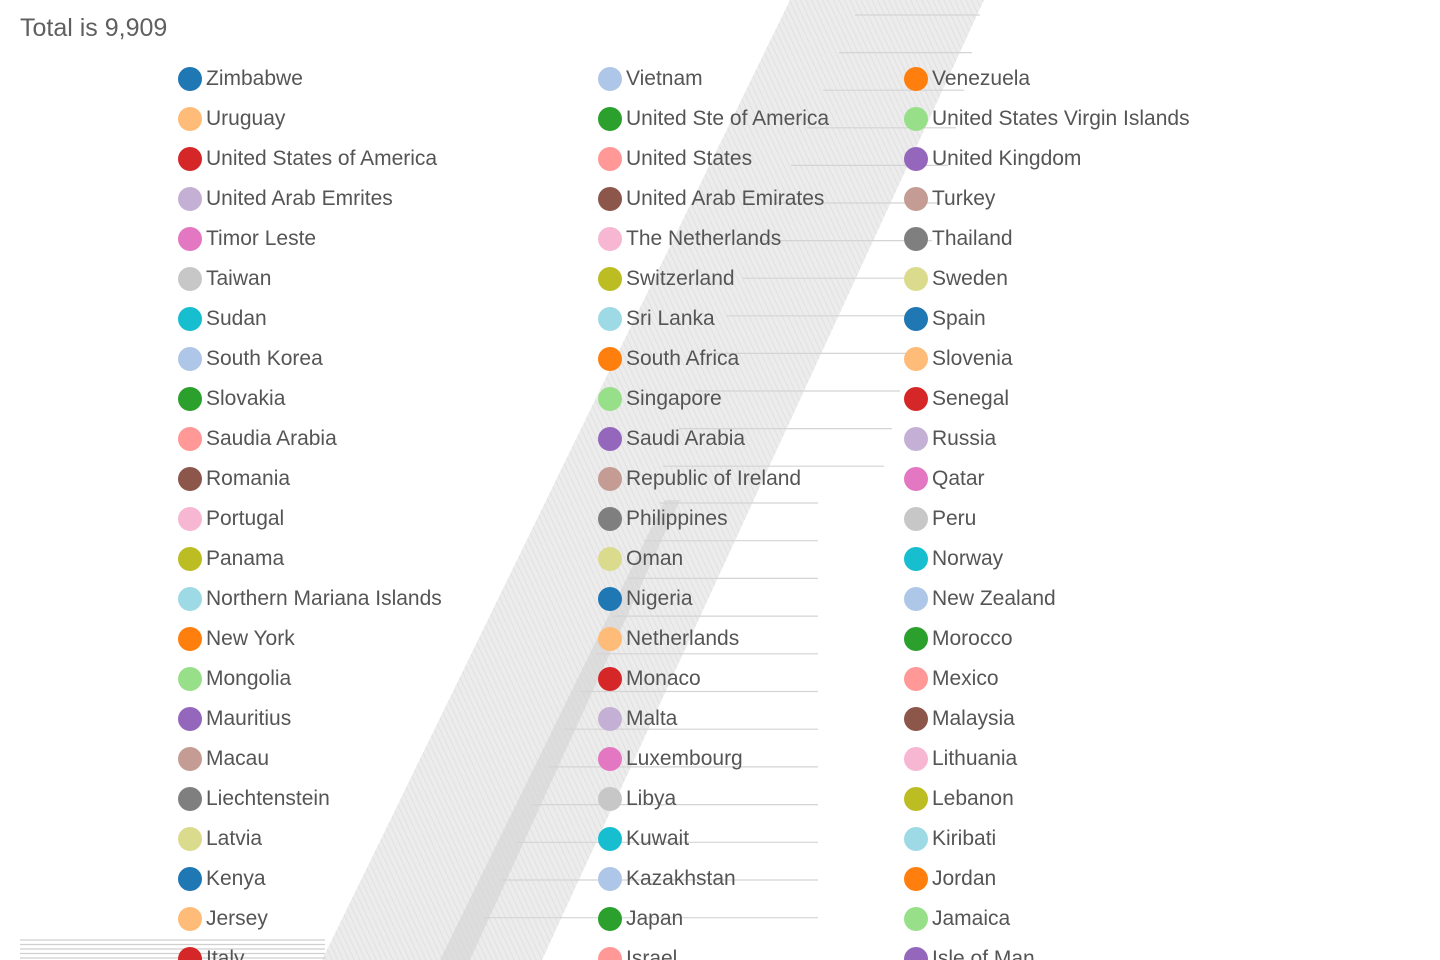 This screenshot has height=960, width=1440. I want to click on legend-item: United Arab Emirates, so click(711, 199).